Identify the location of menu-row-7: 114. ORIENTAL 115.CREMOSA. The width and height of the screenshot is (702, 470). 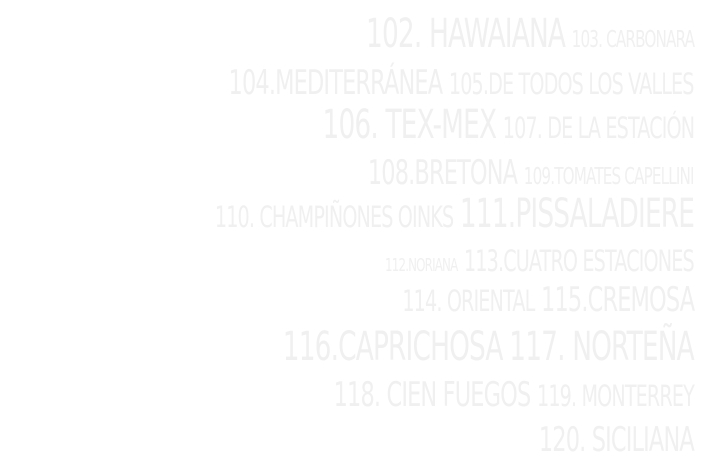
(548, 300).